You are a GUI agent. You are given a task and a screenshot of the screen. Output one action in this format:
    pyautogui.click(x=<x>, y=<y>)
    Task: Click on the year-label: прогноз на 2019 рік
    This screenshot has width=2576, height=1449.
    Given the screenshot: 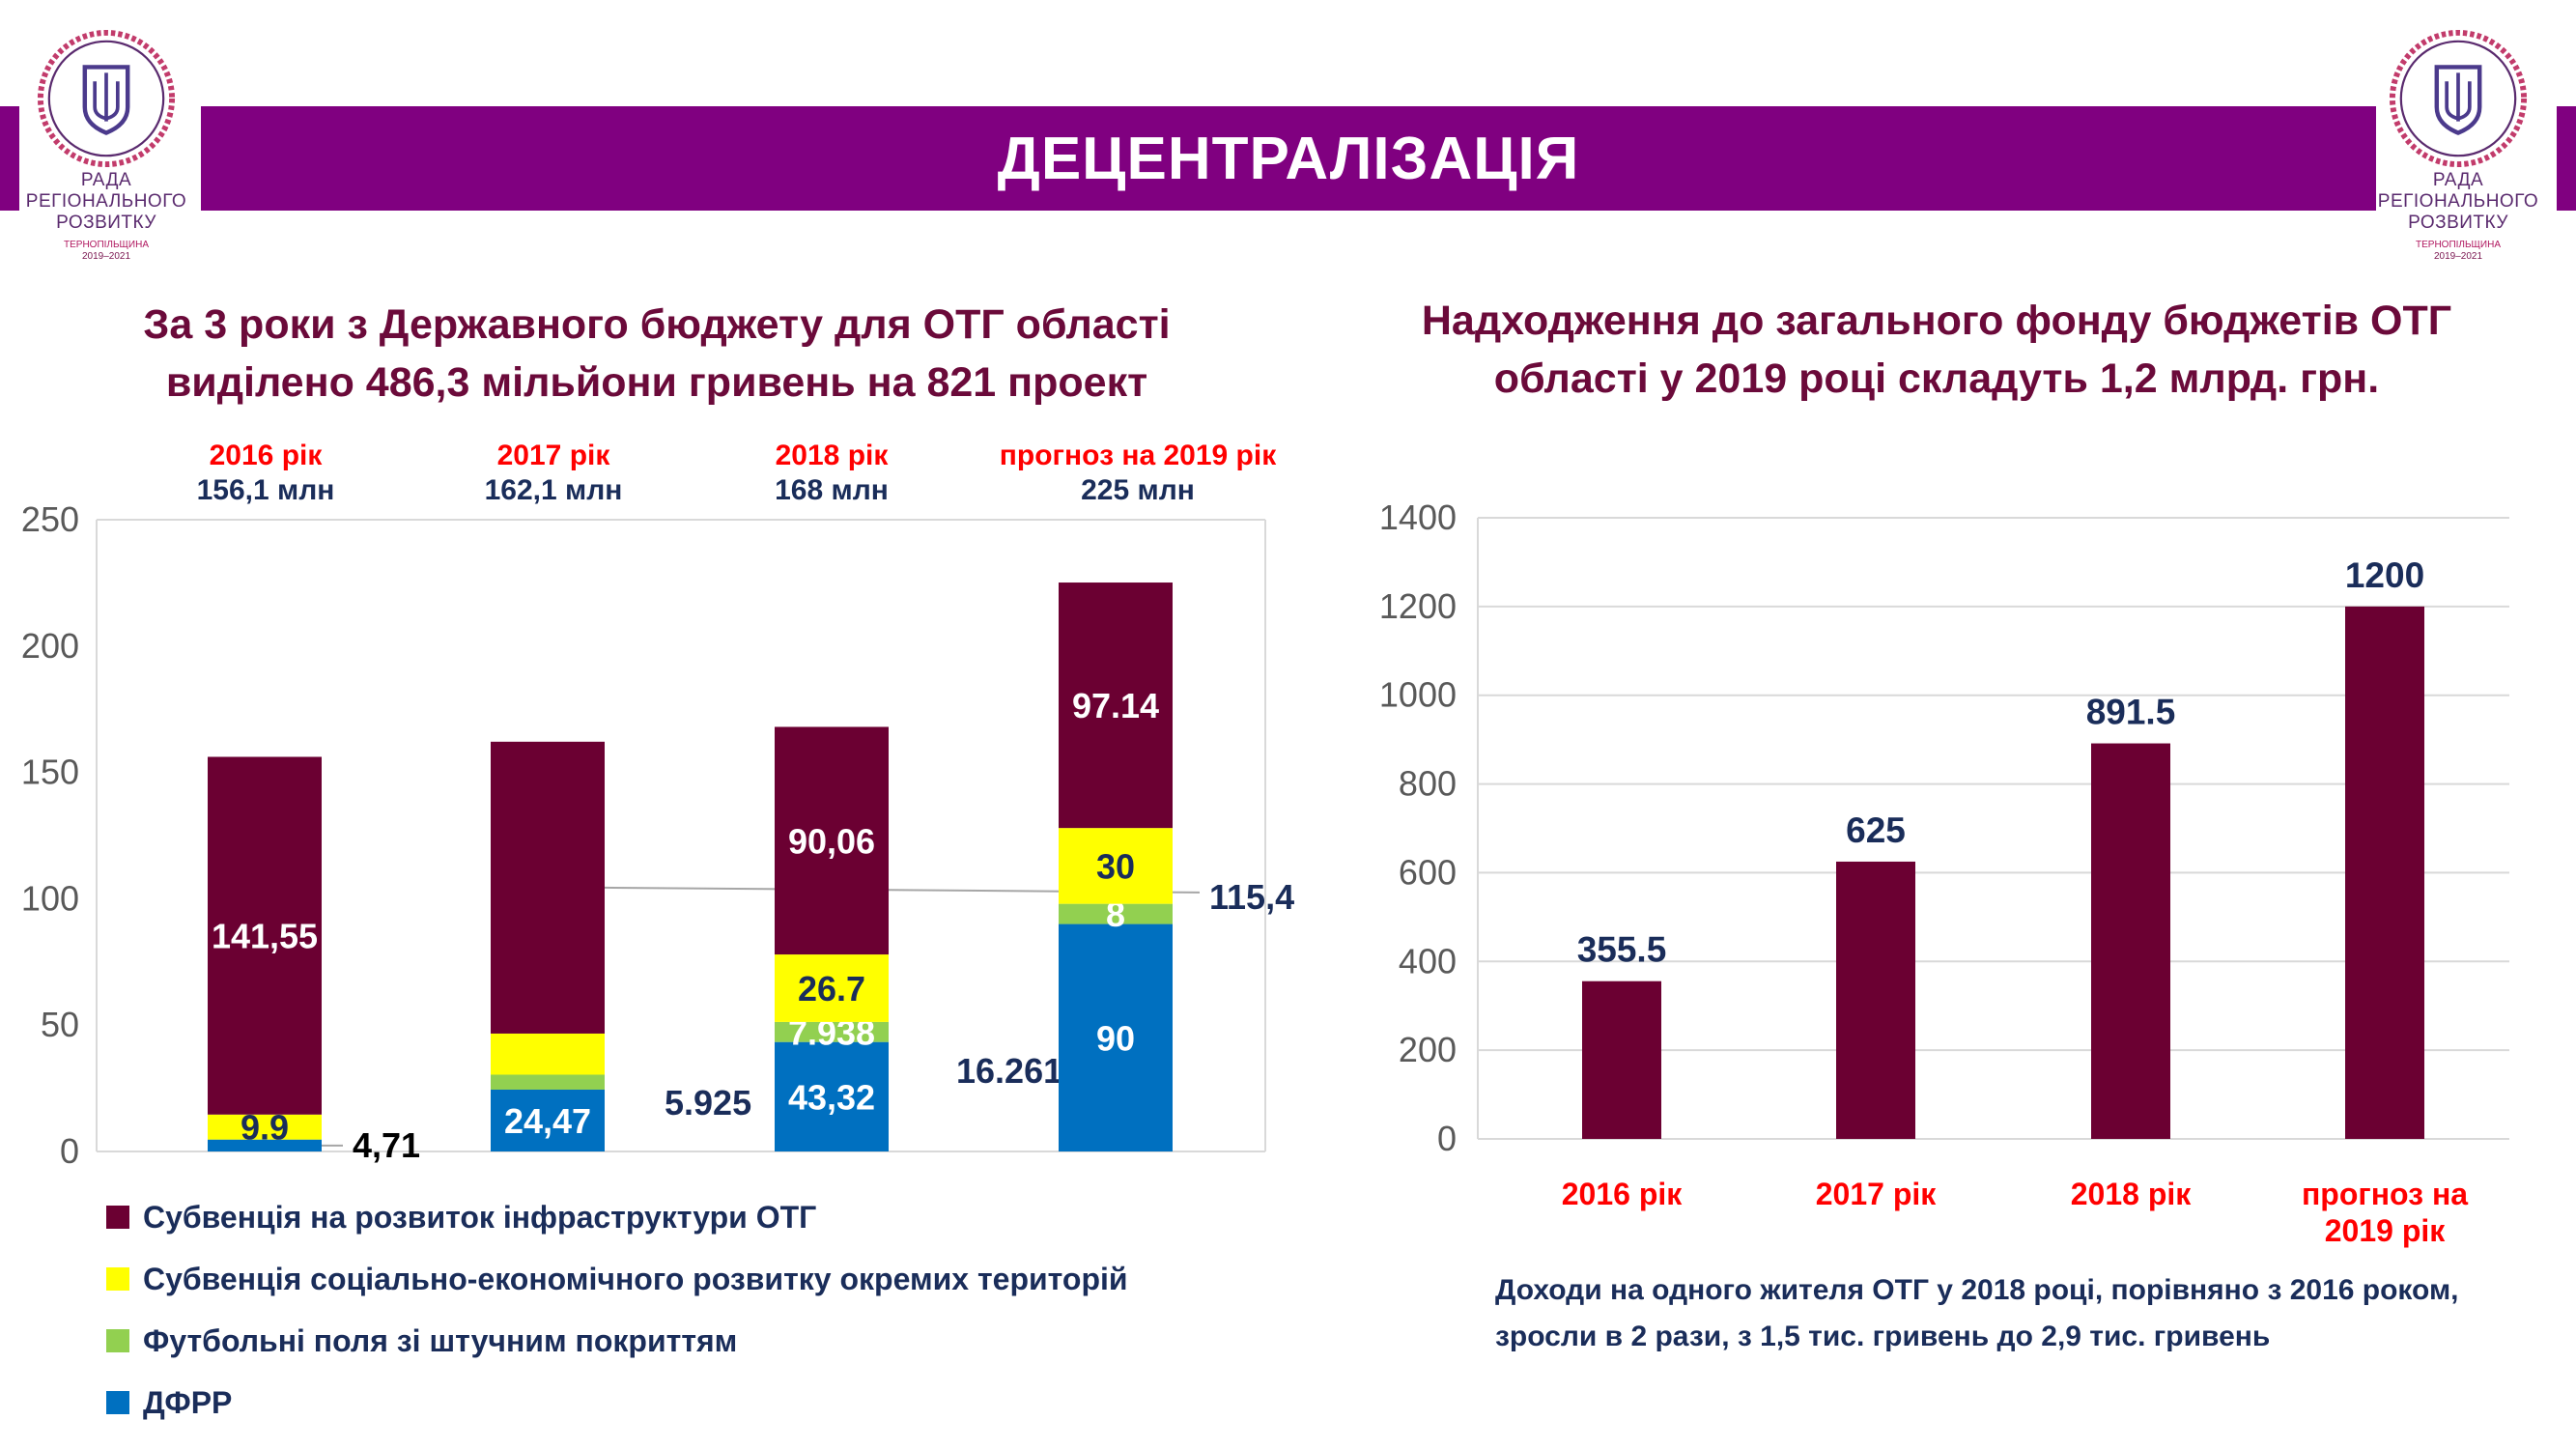 What is the action you would take?
    pyautogui.click(x=1138, y=455)
    